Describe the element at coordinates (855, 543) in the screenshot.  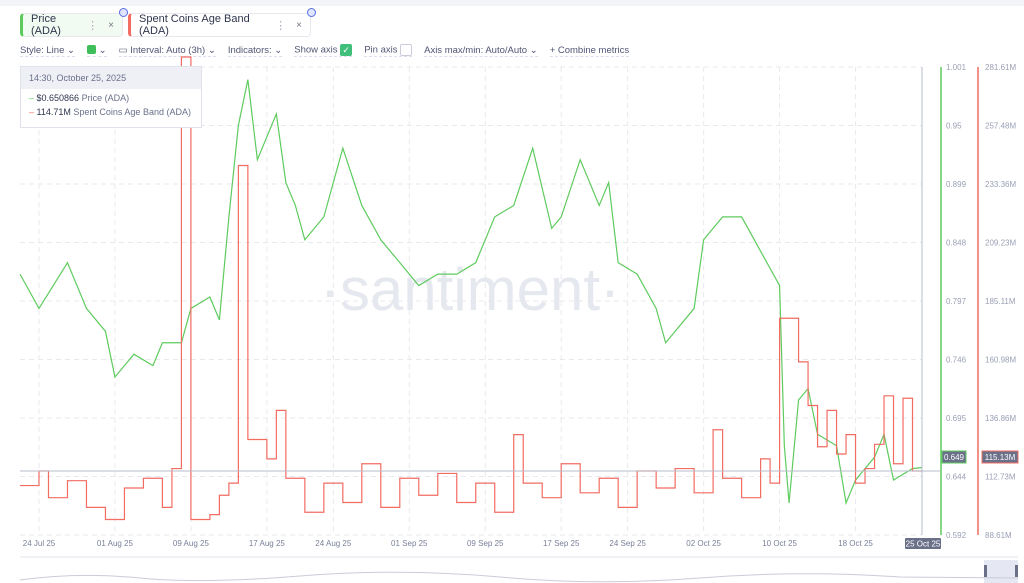
I see `x-tick: 18 Oct 25` at that location.